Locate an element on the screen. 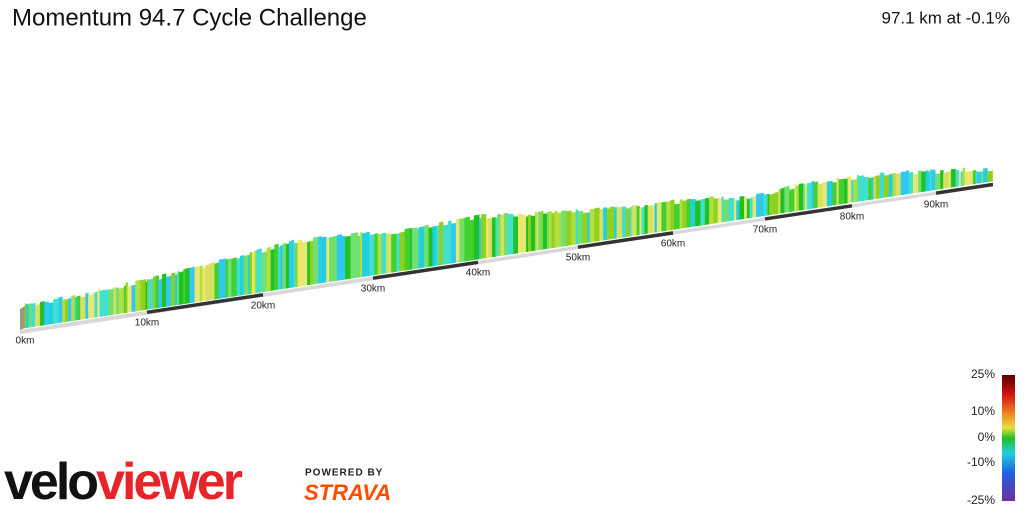 This screenshot has width=1024, height=512. km-label: 80km is located at coordinates (852, 217).